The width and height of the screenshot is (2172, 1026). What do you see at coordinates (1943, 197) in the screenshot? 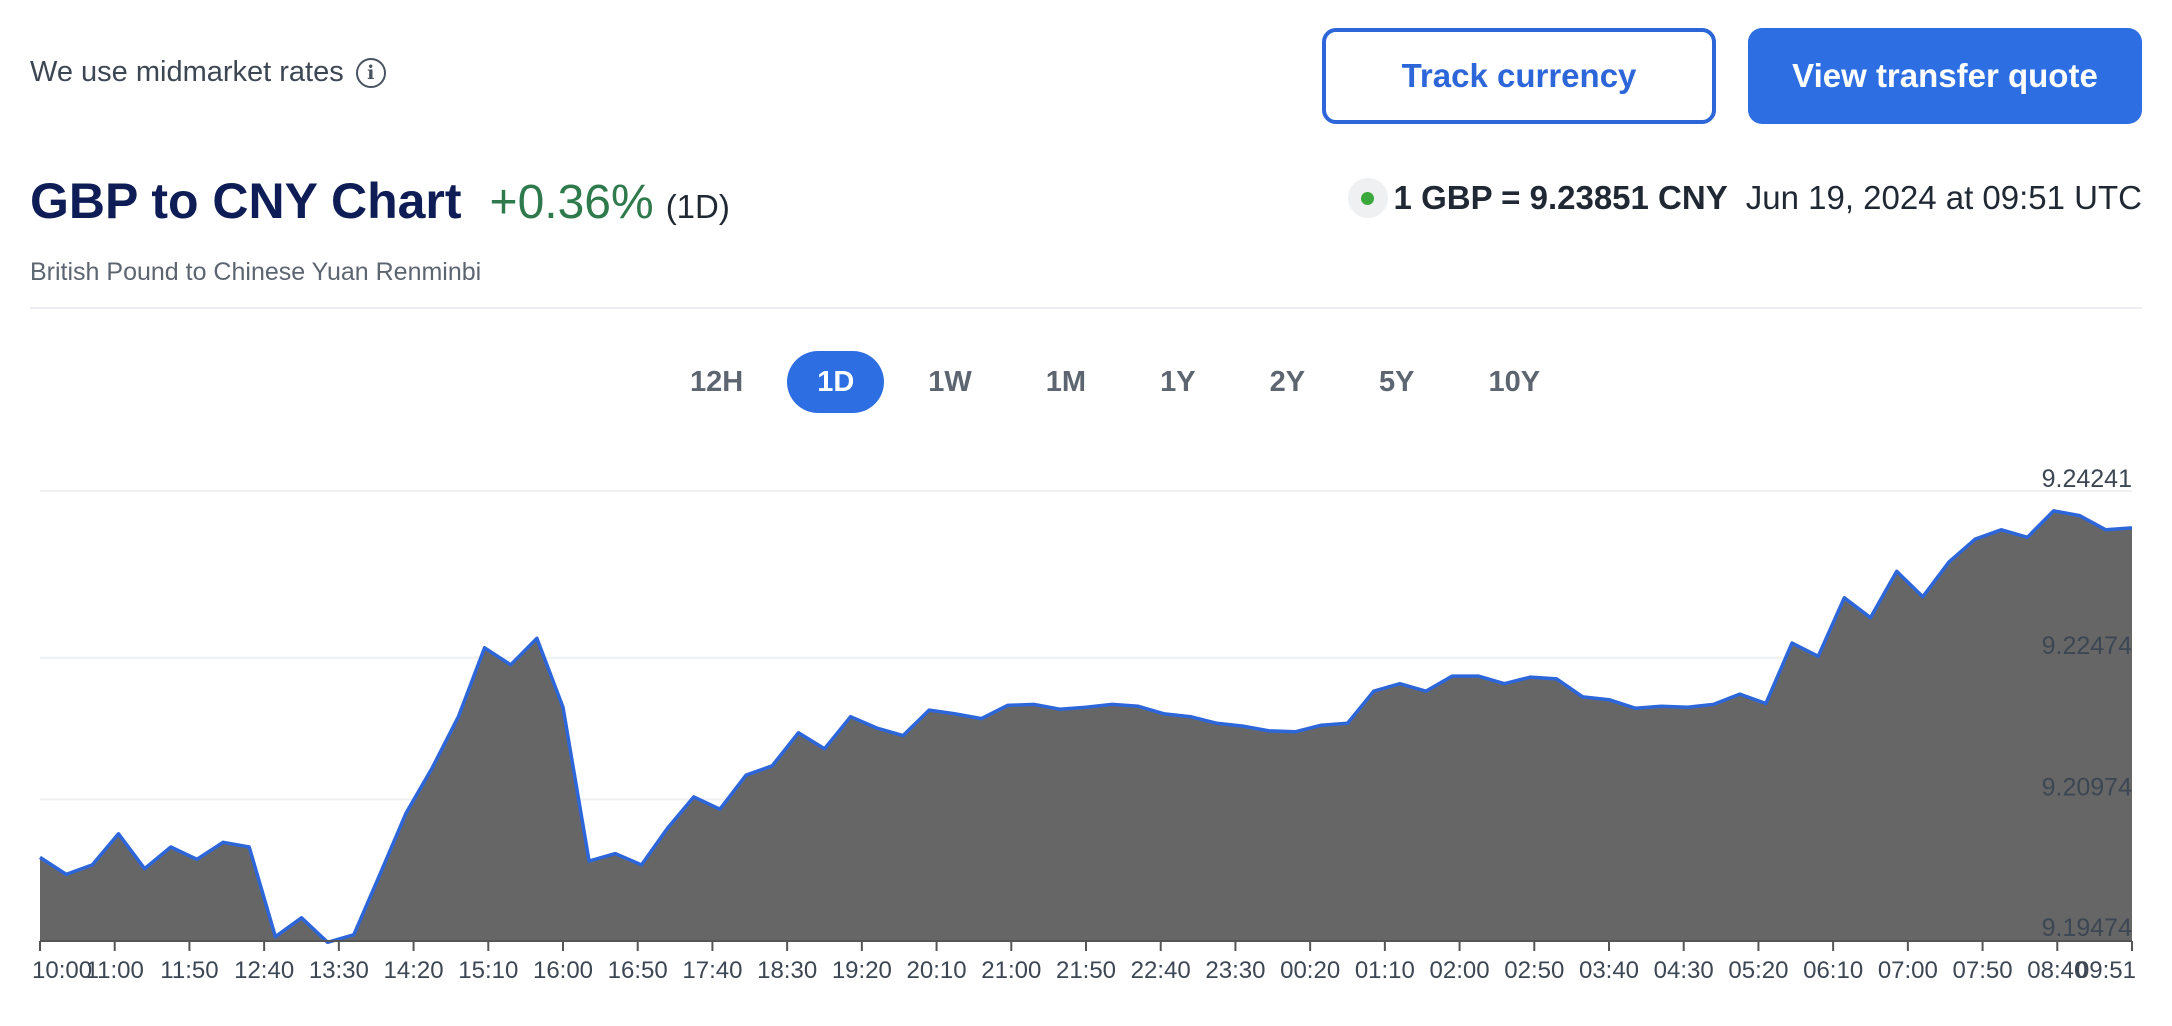
I see `rate-timestamp: Jun 19, 2024 at 09:51 UTC` at bounding box center [1943, 197].